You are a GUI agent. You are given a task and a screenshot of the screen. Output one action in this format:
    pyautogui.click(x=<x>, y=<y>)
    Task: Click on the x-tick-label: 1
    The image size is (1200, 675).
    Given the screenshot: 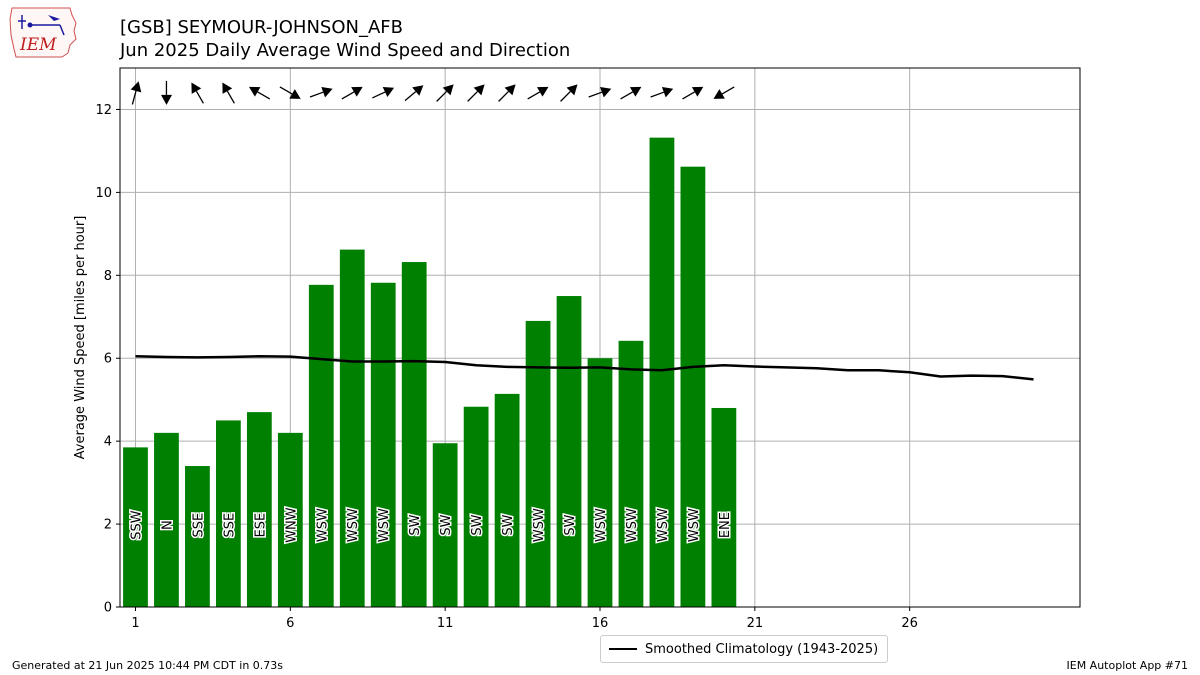 What is the action you would take?
    pyautogui.click(x=135, y=623)
    